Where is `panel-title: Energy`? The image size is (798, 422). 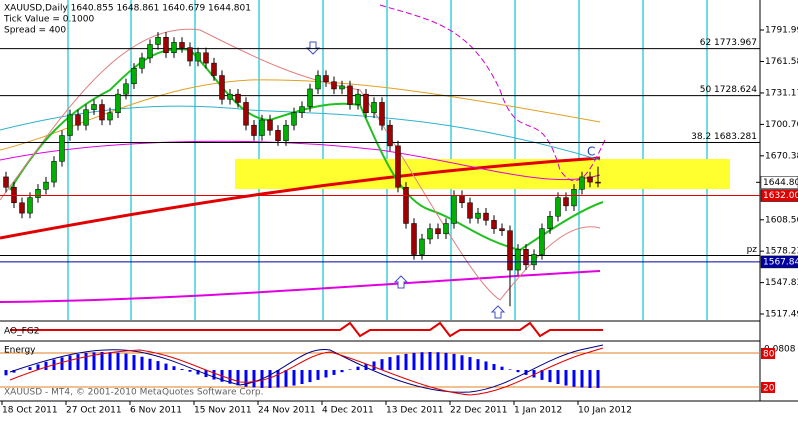
panel-title: Energy is located at coordinates (20, 351).